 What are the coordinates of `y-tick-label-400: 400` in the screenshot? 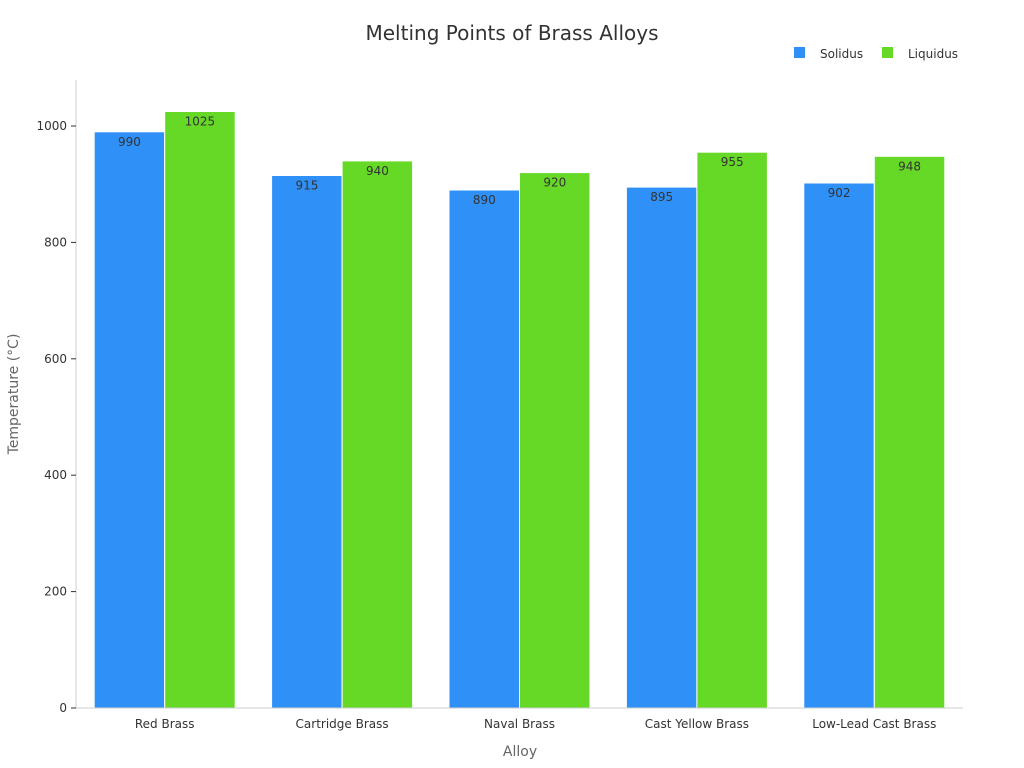 It's located at (55, 475).